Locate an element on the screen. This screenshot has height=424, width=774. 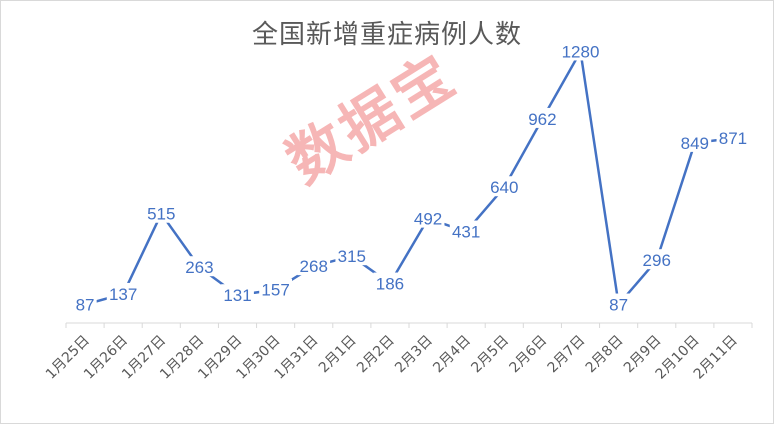
data-label: 871 is located at coordinates (733, 138).